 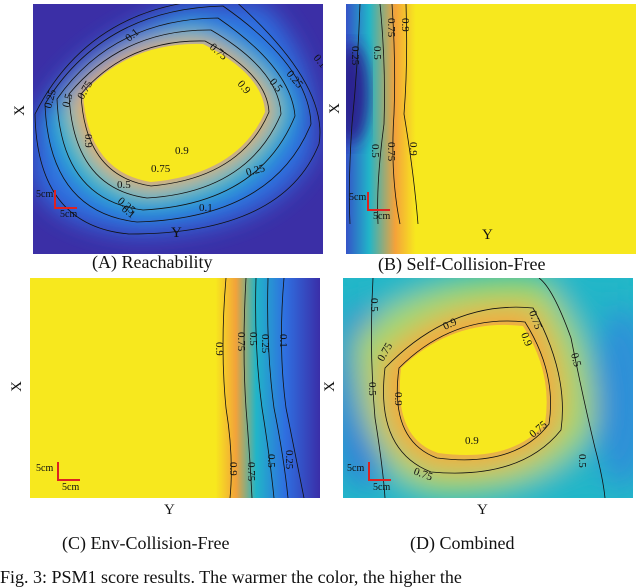 I want to click on caption-d: (D) Combined, so click(x=462, y=543).